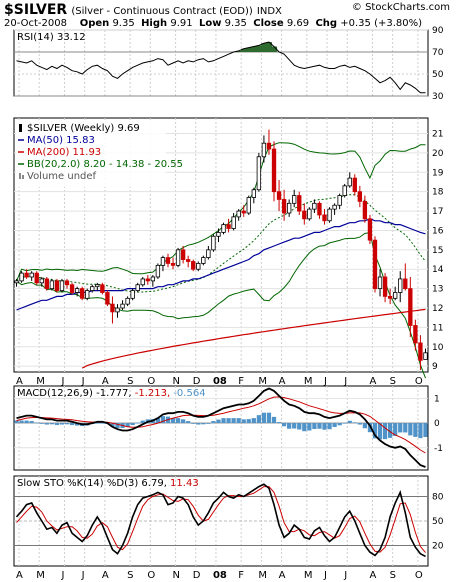  What do you see at coordinates (345, 381) in the screenshot?
I see `x-month-label: J` at bounding box center [345, 381].